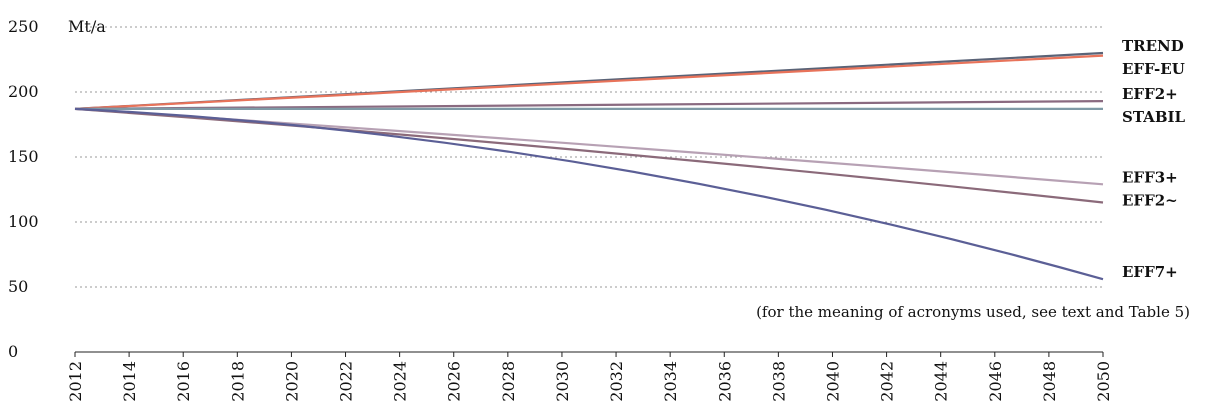 The width and height of the screenshot is (1206, 407). What do you see at coordinates (670, 381) in the screenshot?
I see `x-tick-label: 2034` at bounding box center [670, 381].